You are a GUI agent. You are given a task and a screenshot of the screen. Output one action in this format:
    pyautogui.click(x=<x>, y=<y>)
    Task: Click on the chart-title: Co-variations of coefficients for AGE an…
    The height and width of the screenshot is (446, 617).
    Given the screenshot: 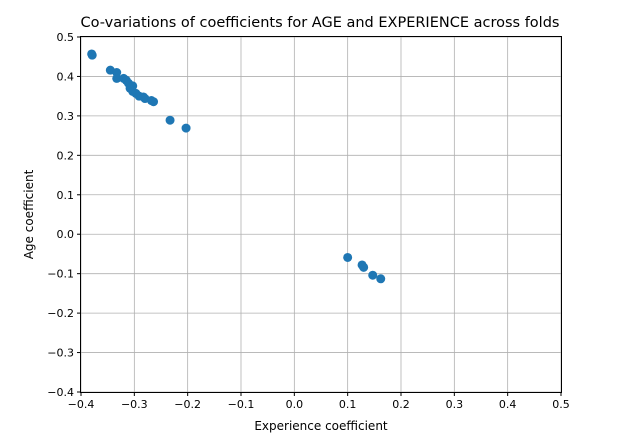 What is the action you would take?
    pyautogui.click(x=320, y=23)
    